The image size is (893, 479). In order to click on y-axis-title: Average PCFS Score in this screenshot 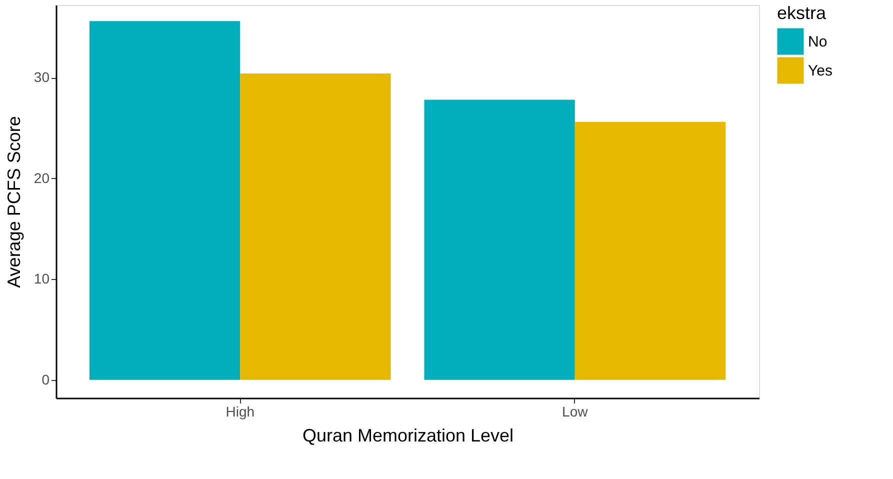, I will do `click(14, 202)`.